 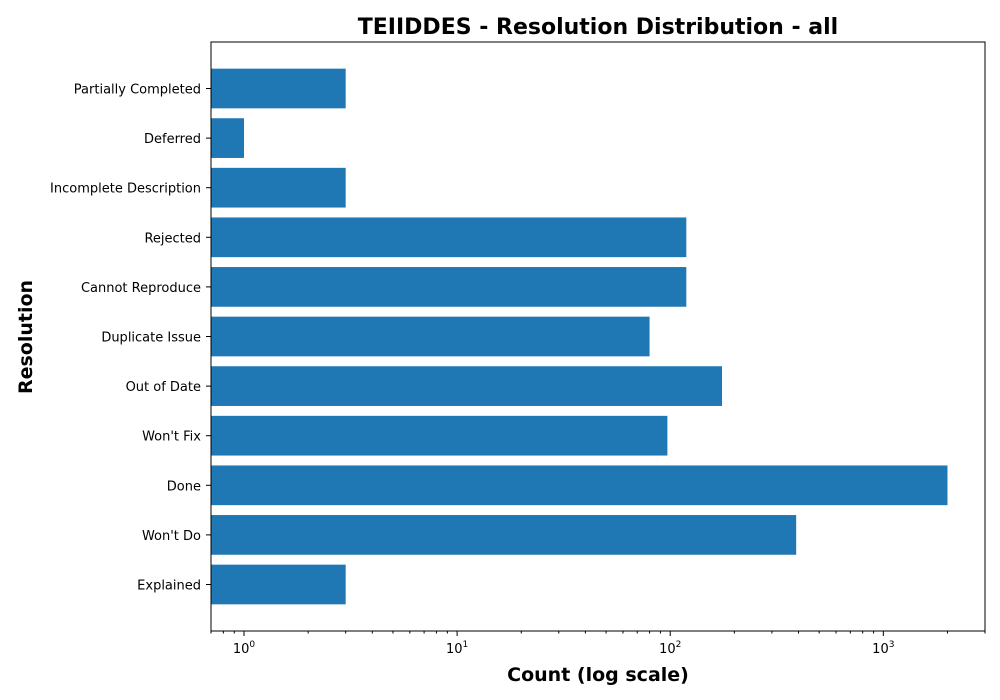 What do you see at coordinates (598, 675) in the screenshot?
I see `x-axis-label: Count (log scale)` at bounding box center [598, 675].